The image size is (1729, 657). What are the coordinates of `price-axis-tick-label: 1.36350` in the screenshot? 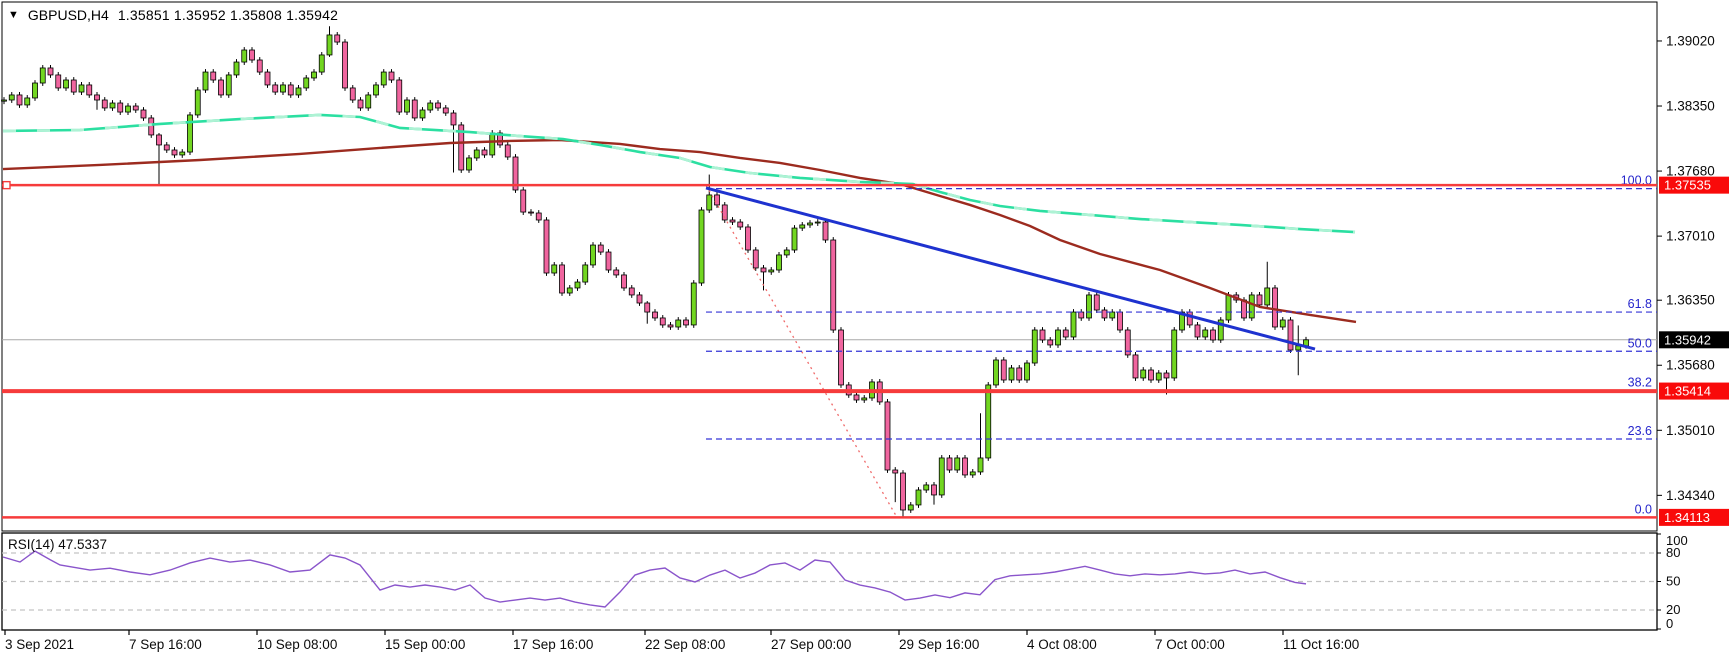 It's located at (1690, 300).